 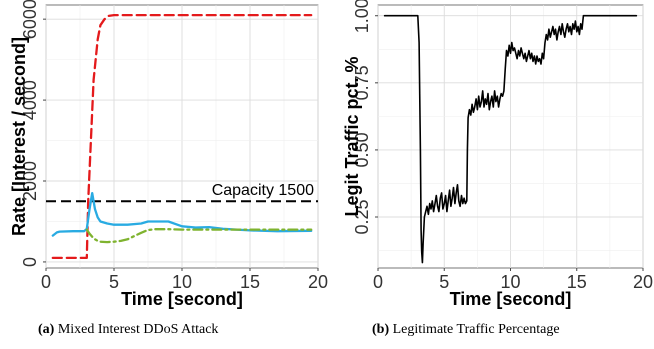 I want to click on y-tick-label: 1.00, so click(x=362, y=16).